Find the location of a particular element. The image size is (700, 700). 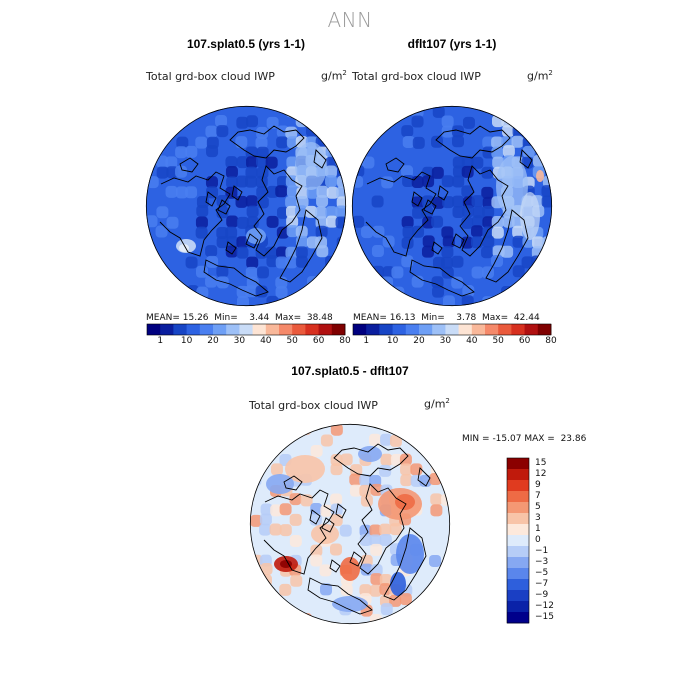

panel2-colorbar-tick-label: 80 is located at coordinates (551, 341).